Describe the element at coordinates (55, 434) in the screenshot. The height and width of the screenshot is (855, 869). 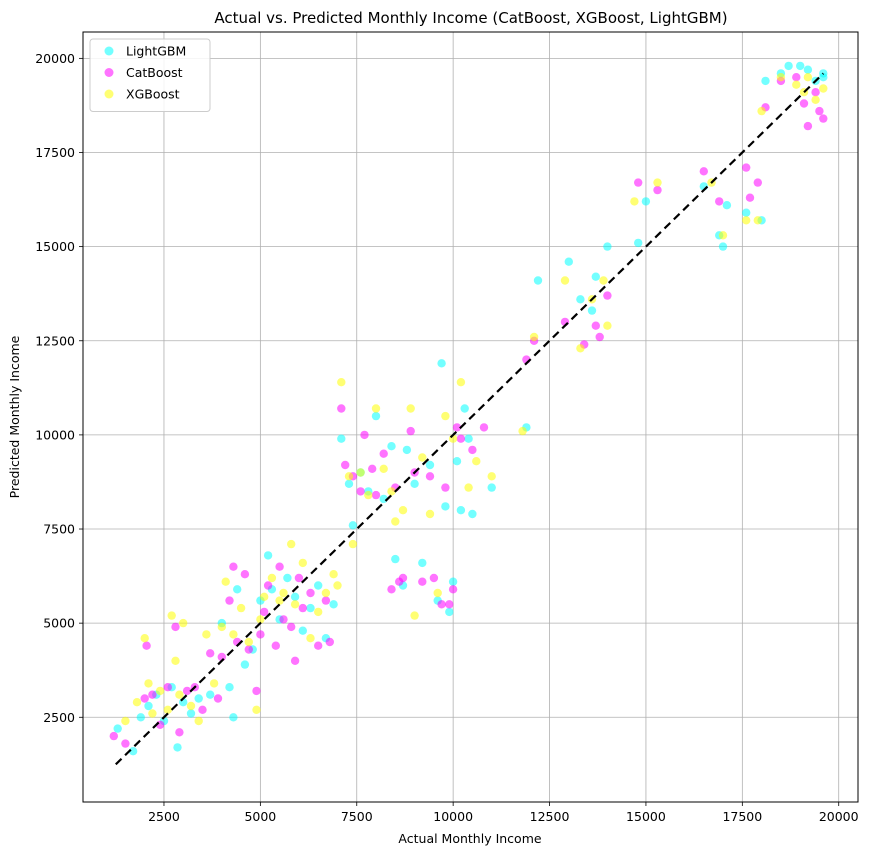
I see `y-tick-label: 10000` at that location.